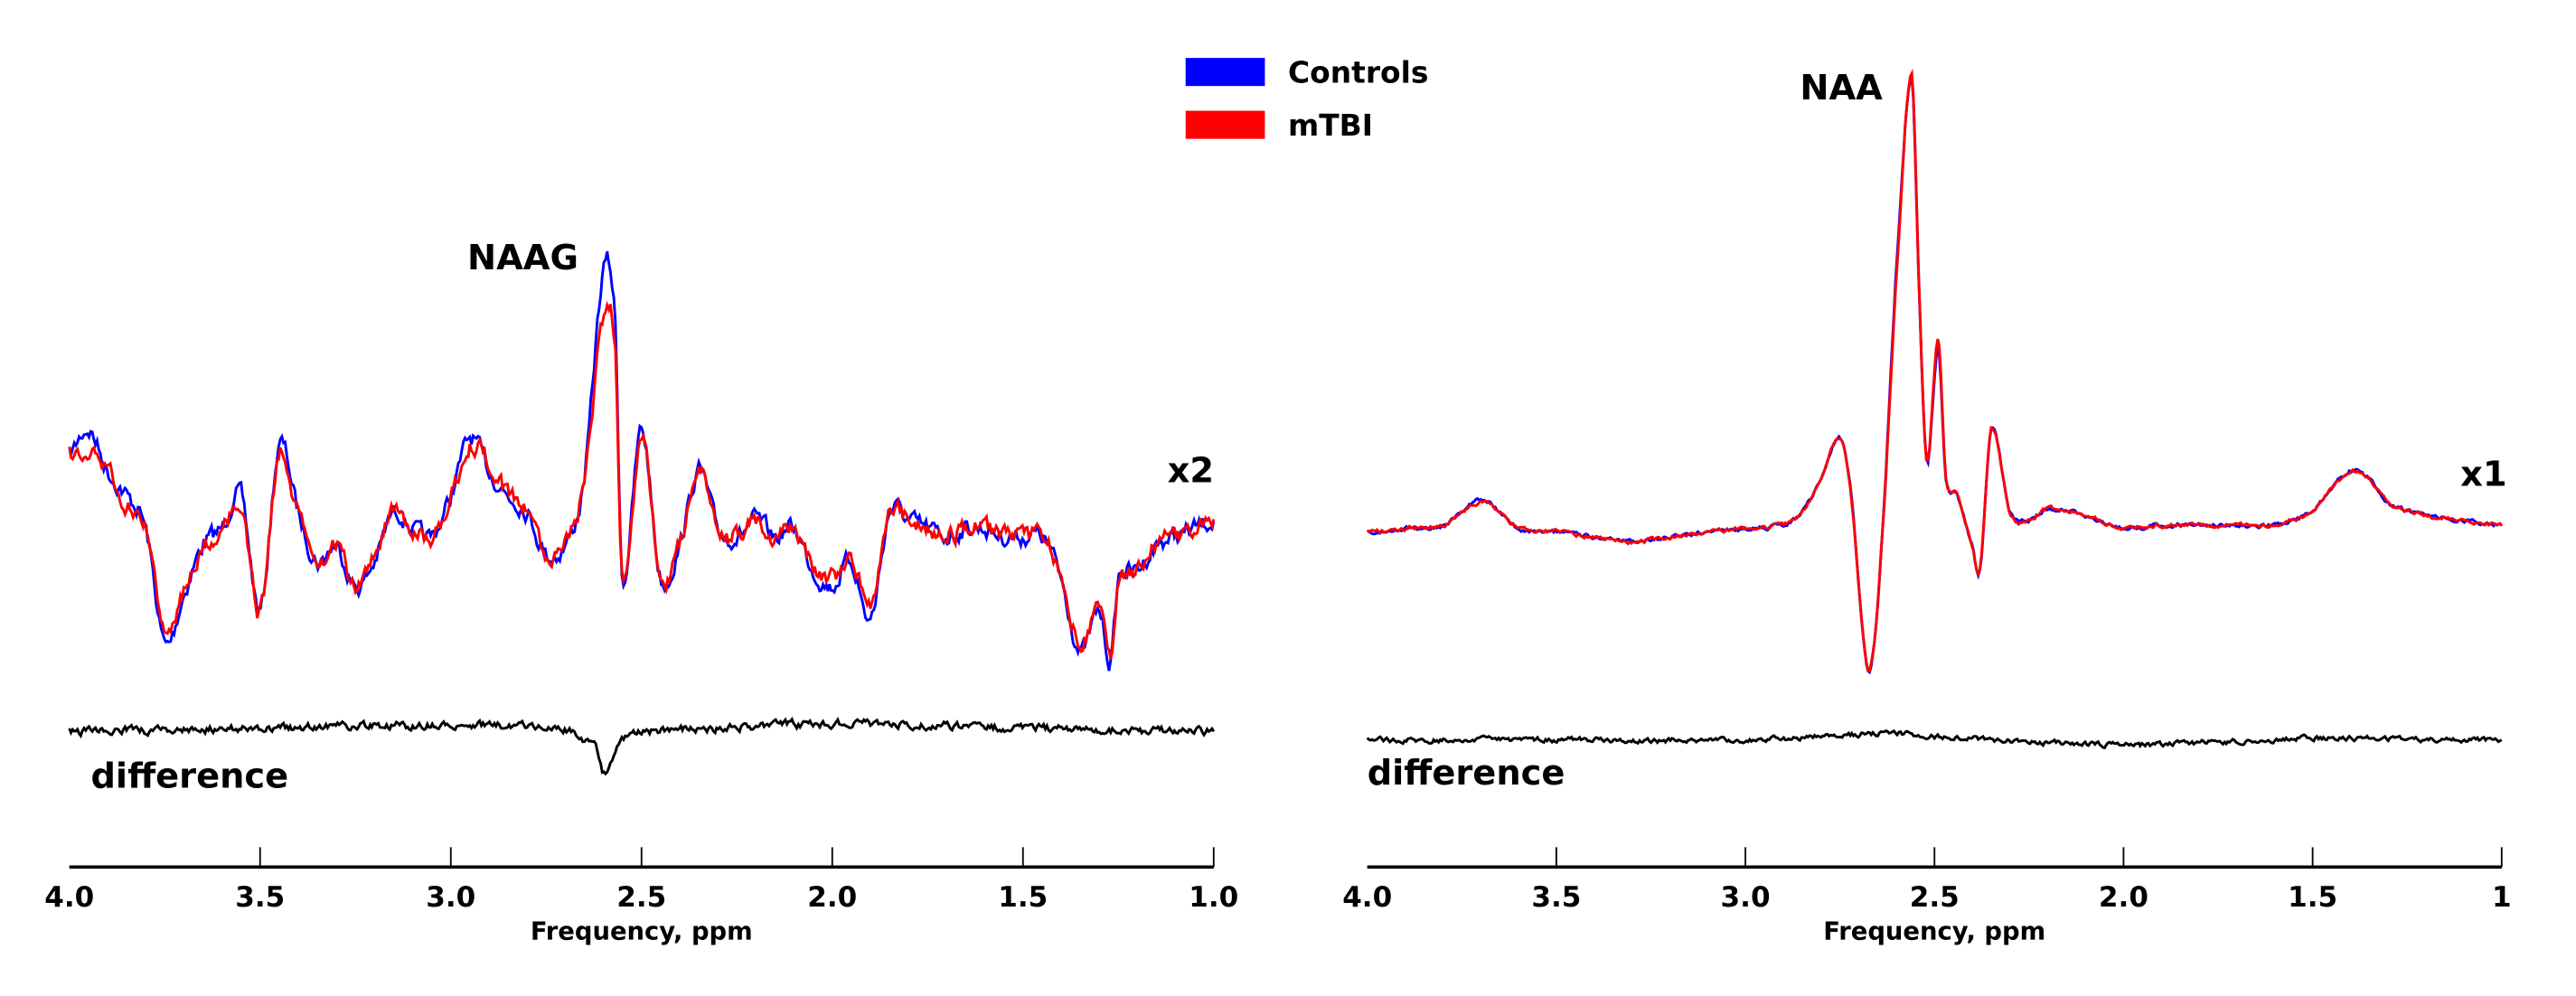 The image size is (2576, 996). What do you see at coordinates (1225, 72) in the screenshot?
I see `legend-swatch-controls` at bounding box center [1225, 72].